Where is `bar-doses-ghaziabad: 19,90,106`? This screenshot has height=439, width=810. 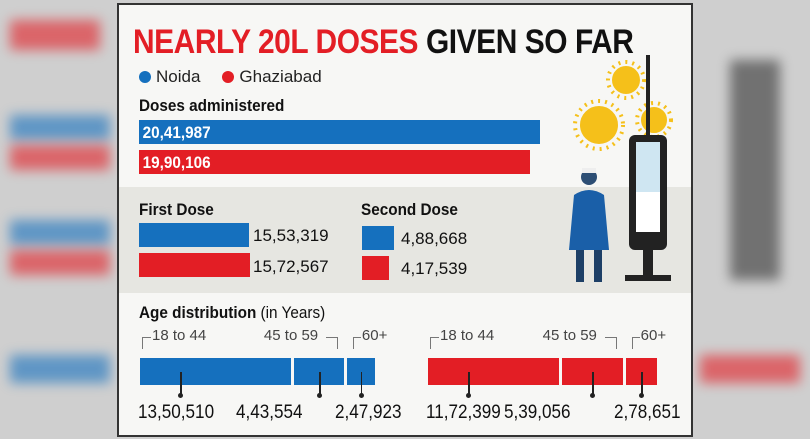
bar-doses-ghaziabad: 19,90,106 is located at coordinates (334, 162).